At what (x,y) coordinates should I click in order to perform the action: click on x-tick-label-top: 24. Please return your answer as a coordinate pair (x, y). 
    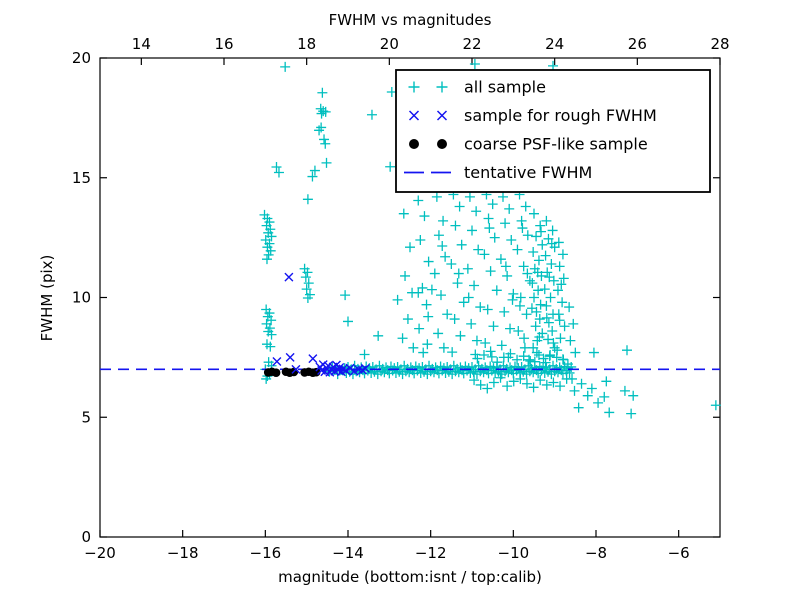
    Looking at the image, I should click on (554, 44).